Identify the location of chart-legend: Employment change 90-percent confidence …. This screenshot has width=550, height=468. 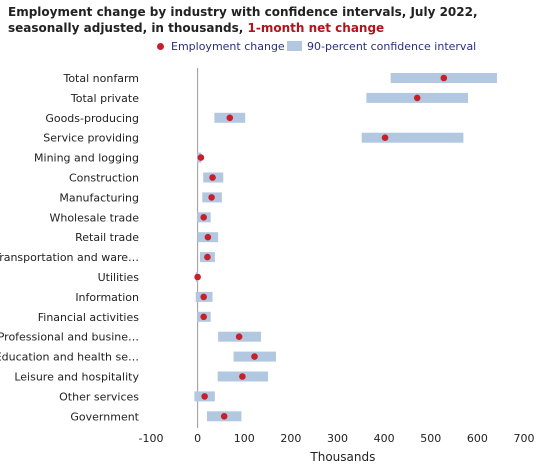
(275, 47).